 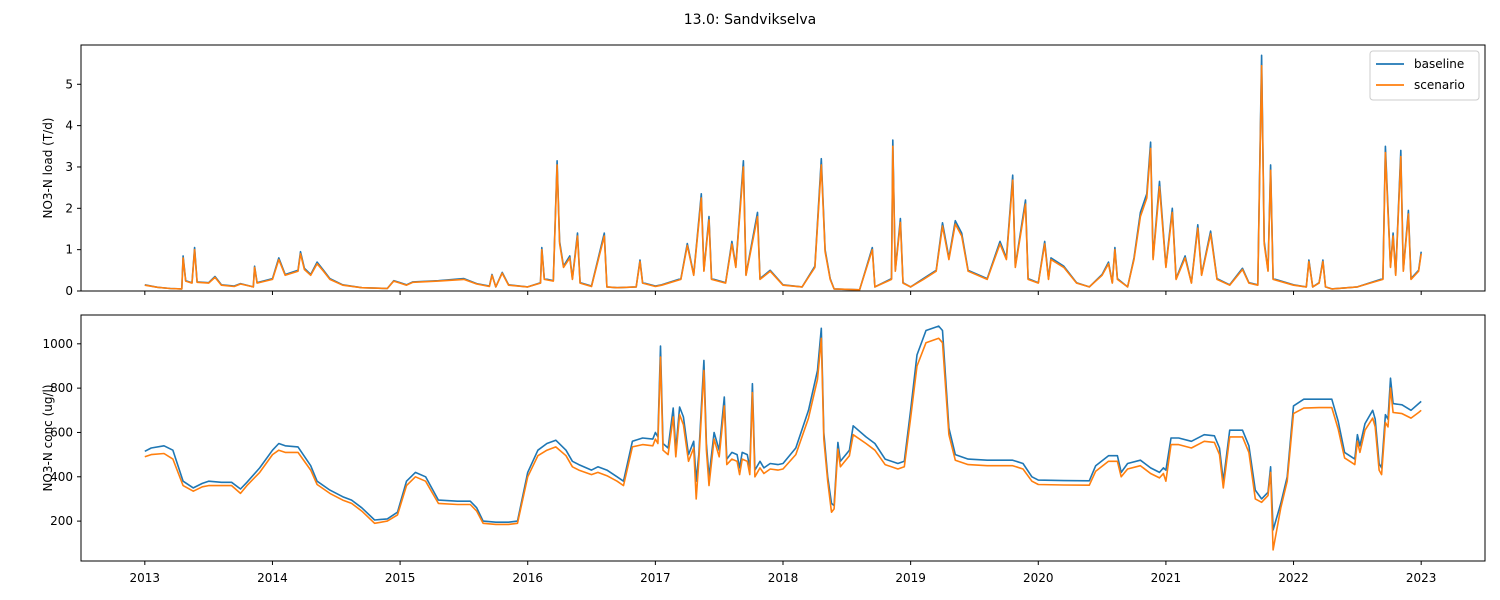 I want to click on y-tick-label: 4, so click(x=69, y=126).